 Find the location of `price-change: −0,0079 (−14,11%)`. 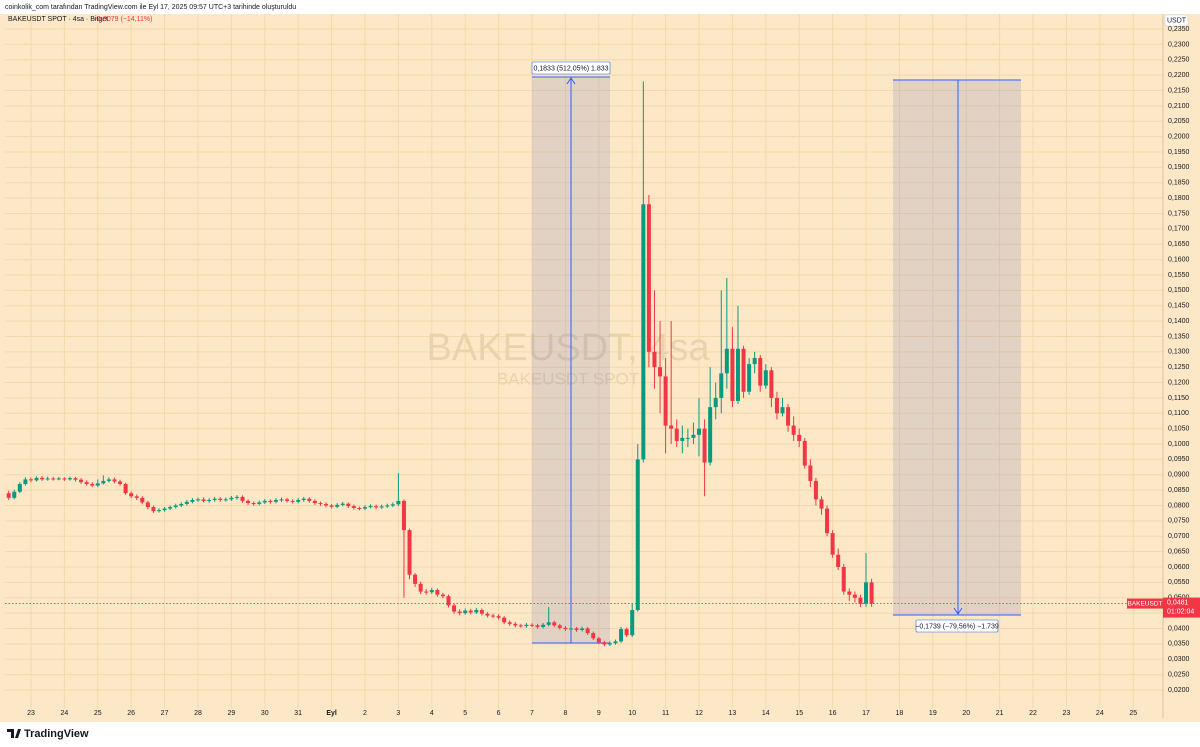

price-change: −0,0079 (−14,11%) is located at coordinates (122, 19).